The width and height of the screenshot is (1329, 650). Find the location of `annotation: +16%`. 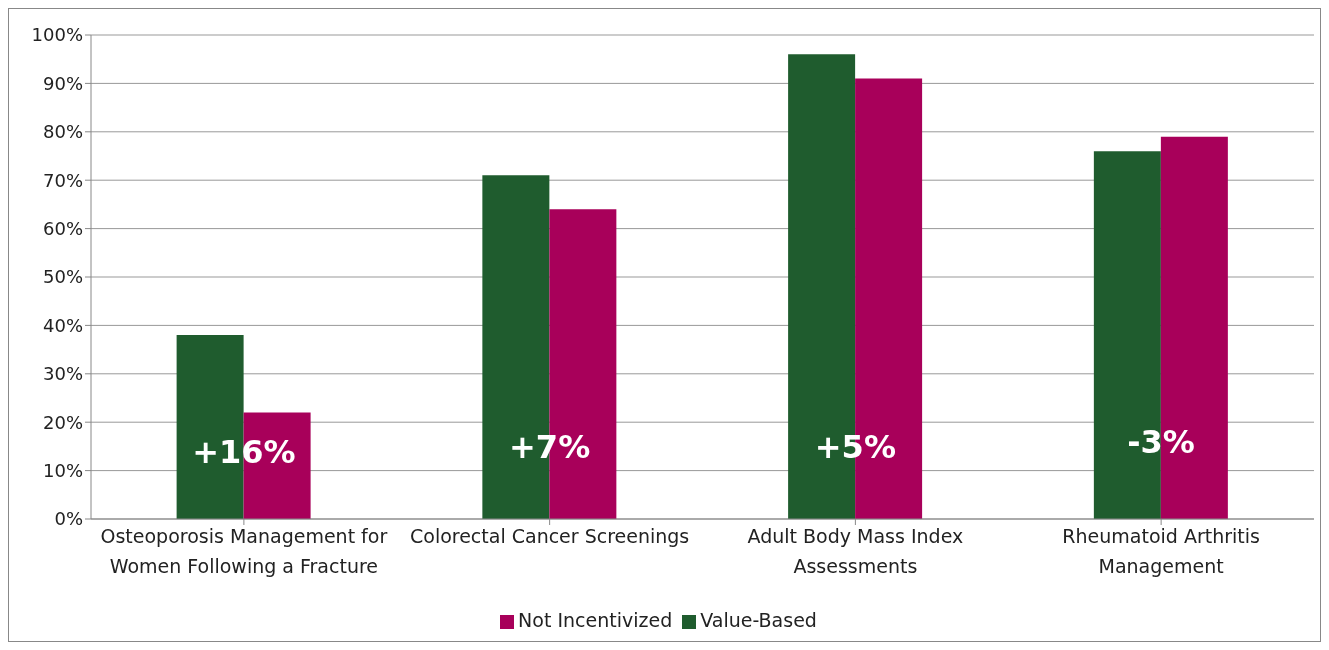

annotation: +16% is located at coordinates (244, 451).